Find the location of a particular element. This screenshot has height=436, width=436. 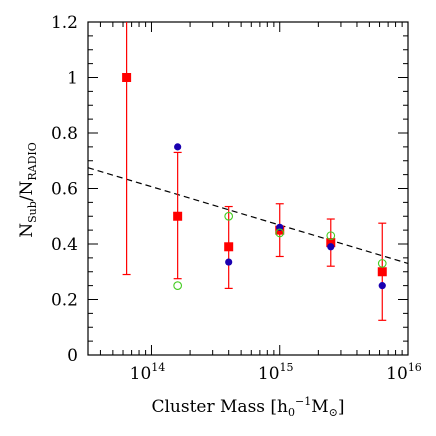

x-tick-labels: 1014 1015 1016 is located at coordinates (276, 372).